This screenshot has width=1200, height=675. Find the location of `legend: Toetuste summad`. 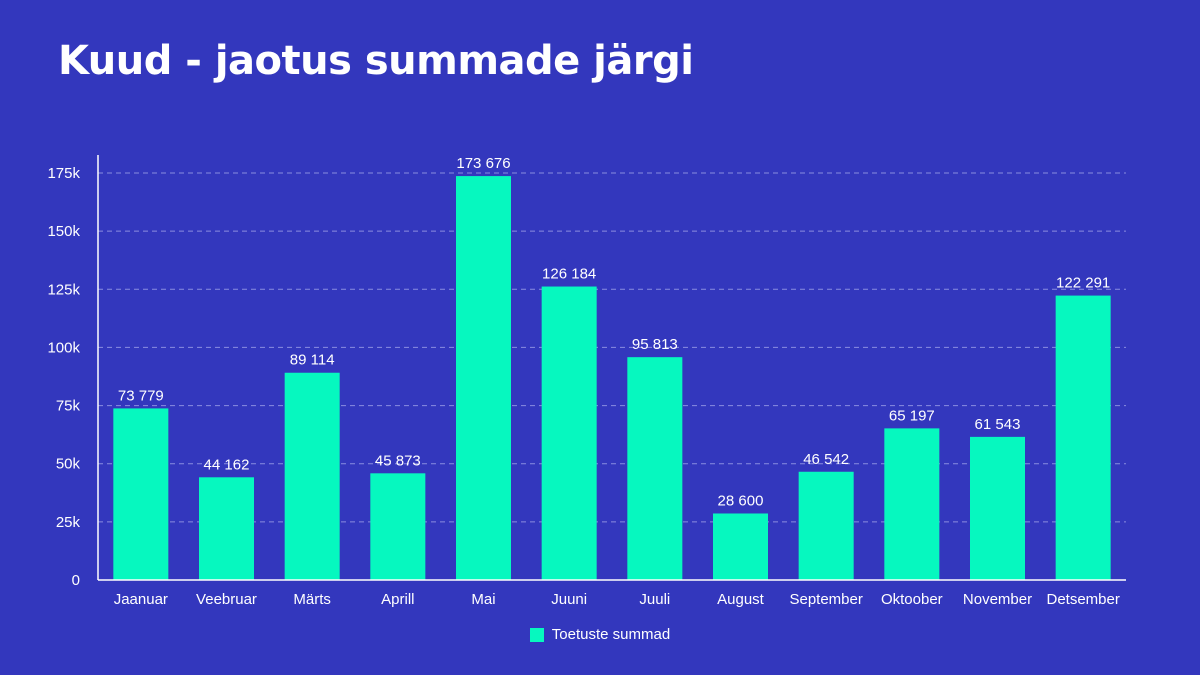

legend: Toetuste summad is located at coordinates (600, 634).